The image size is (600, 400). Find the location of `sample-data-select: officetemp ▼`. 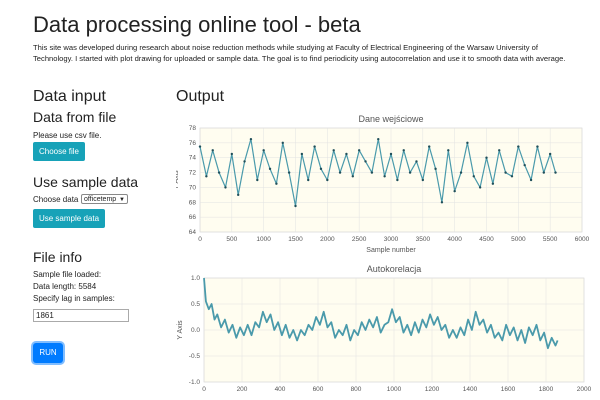

sample-data-select: officetemp ▼ is located at coordinates (104, 199).